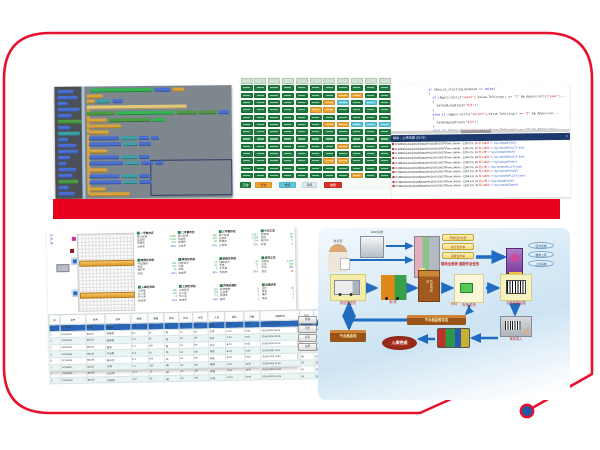 Image resolution: width=600 pixels, height=450 pixels. I want to click on side-button: 打印, so click(307, 338).